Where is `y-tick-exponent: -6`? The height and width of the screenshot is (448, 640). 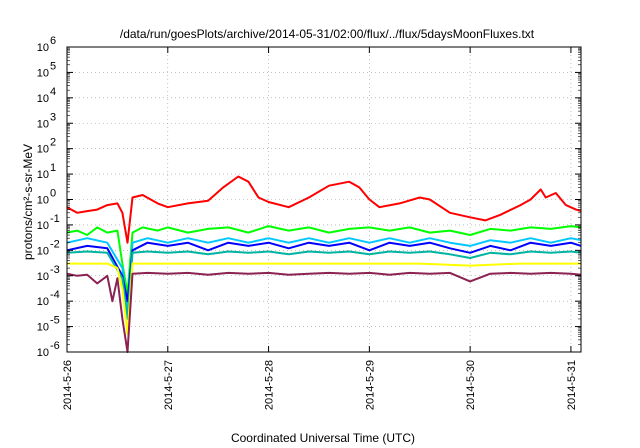 y-tick-exponent: -6 is located at coordinates (55, 346).